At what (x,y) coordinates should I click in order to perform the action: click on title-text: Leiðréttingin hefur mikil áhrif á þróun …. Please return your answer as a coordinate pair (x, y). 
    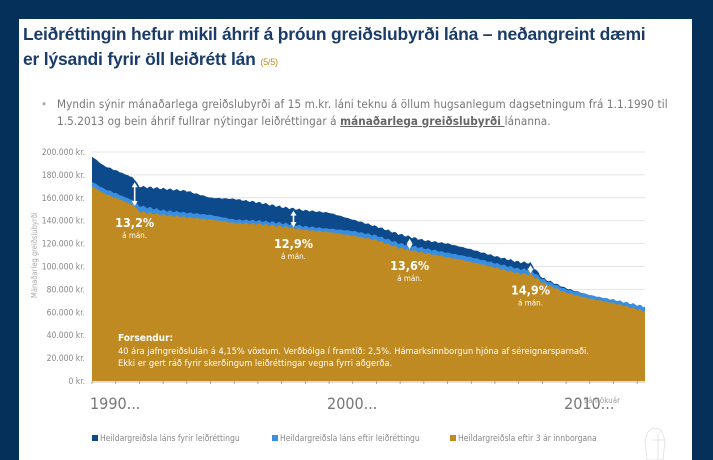
    Looking at the image, I should click on (334, 46).